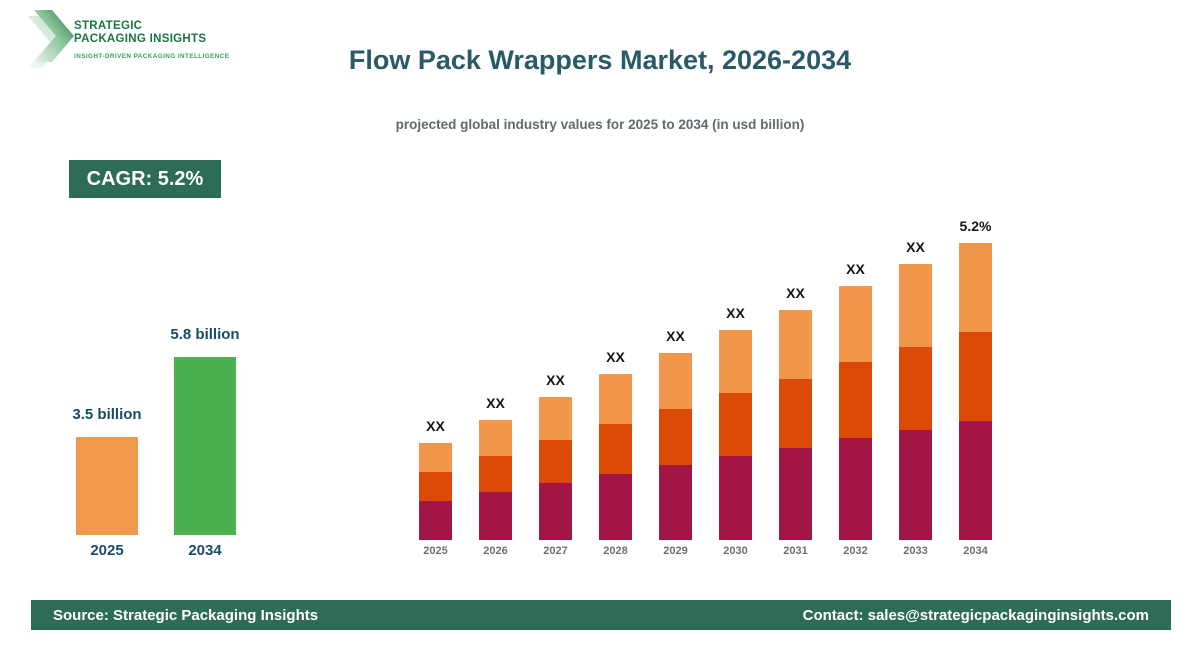 The width and height of the screenshot is (1200, 650). What do you see at coordinates (205, 550) in the screenshot?
I see `summary-bar-year-label: 2034` at bounding box center [205, 550].